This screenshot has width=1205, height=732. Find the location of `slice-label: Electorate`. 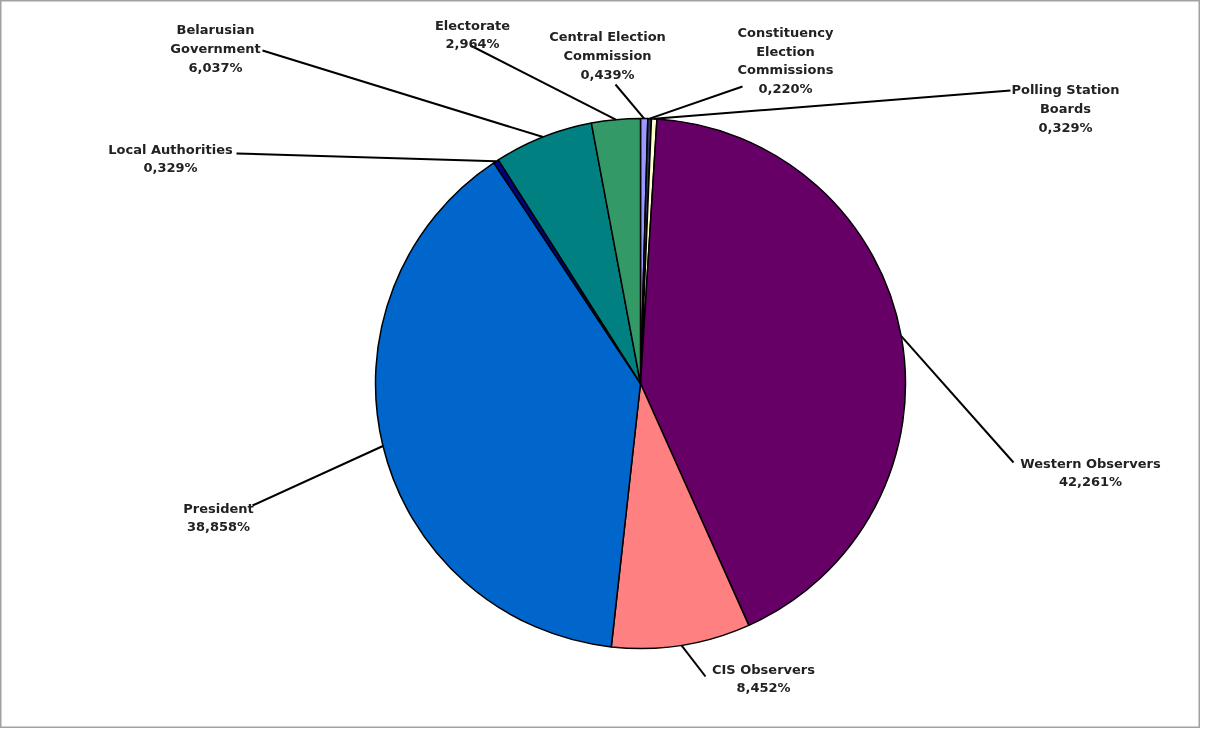

slice-label: Electorate is located at coordinates (472, 25).